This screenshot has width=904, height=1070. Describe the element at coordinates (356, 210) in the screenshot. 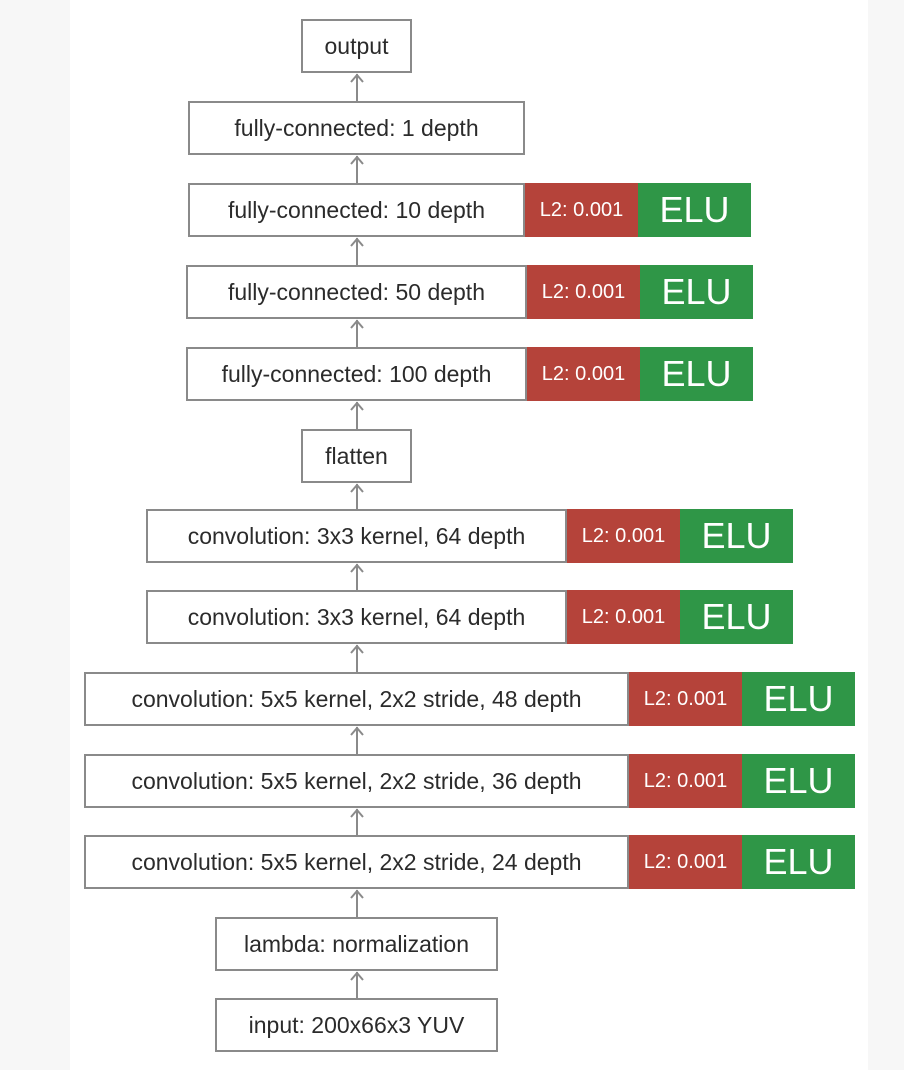

I see `layer-box: fully-connected: 10 depth` at that location.